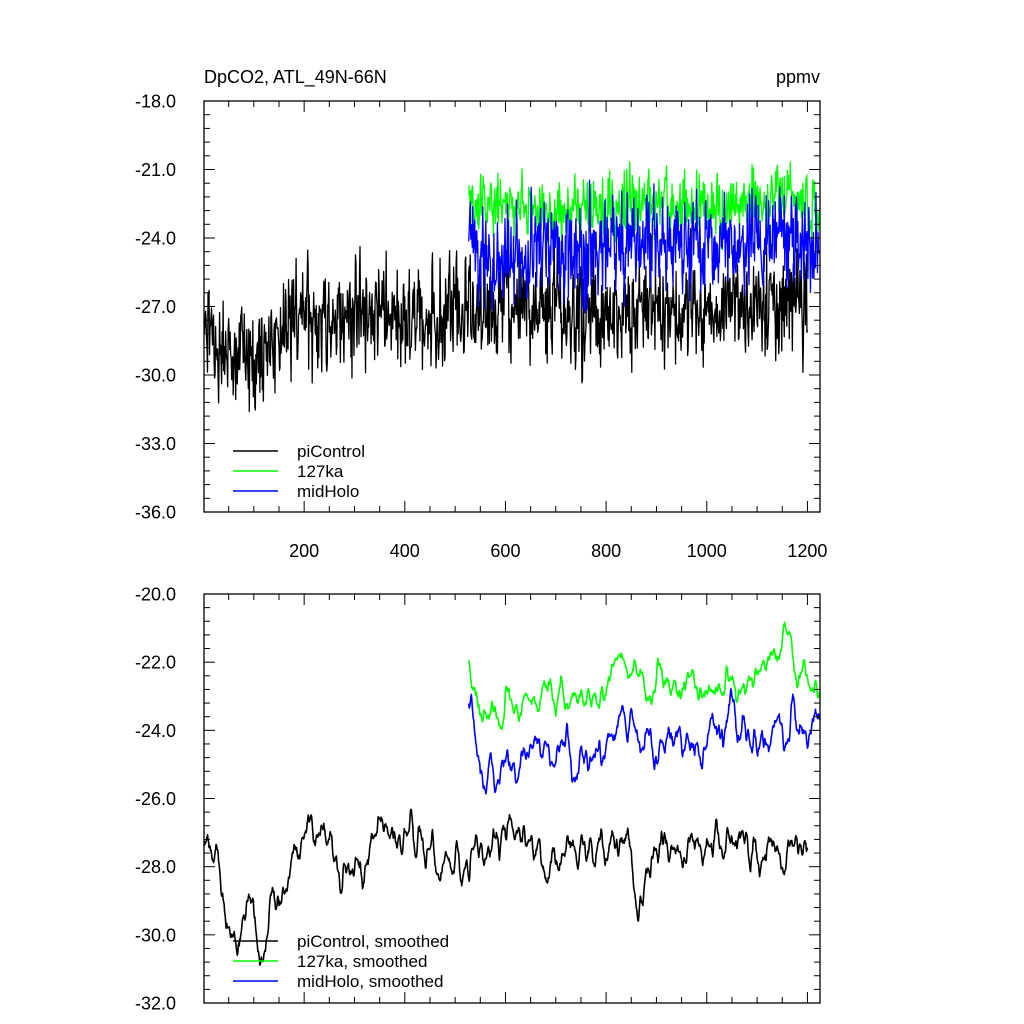 This screenshot has height=1024, width=1024. What do you see at coordinates (155, 935) in the screenshot?
I see `bottom-y-tick-label: -30.0` at bounding box center [155, 935].